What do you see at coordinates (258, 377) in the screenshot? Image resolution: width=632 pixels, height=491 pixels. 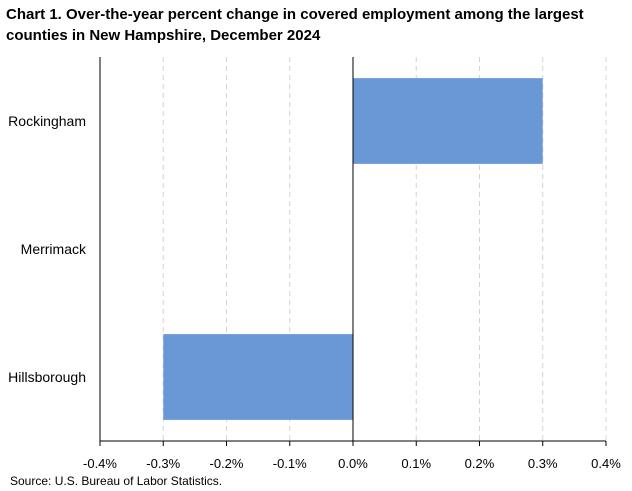 I see `bar-hillsborough` at bounding box center [258, 377].